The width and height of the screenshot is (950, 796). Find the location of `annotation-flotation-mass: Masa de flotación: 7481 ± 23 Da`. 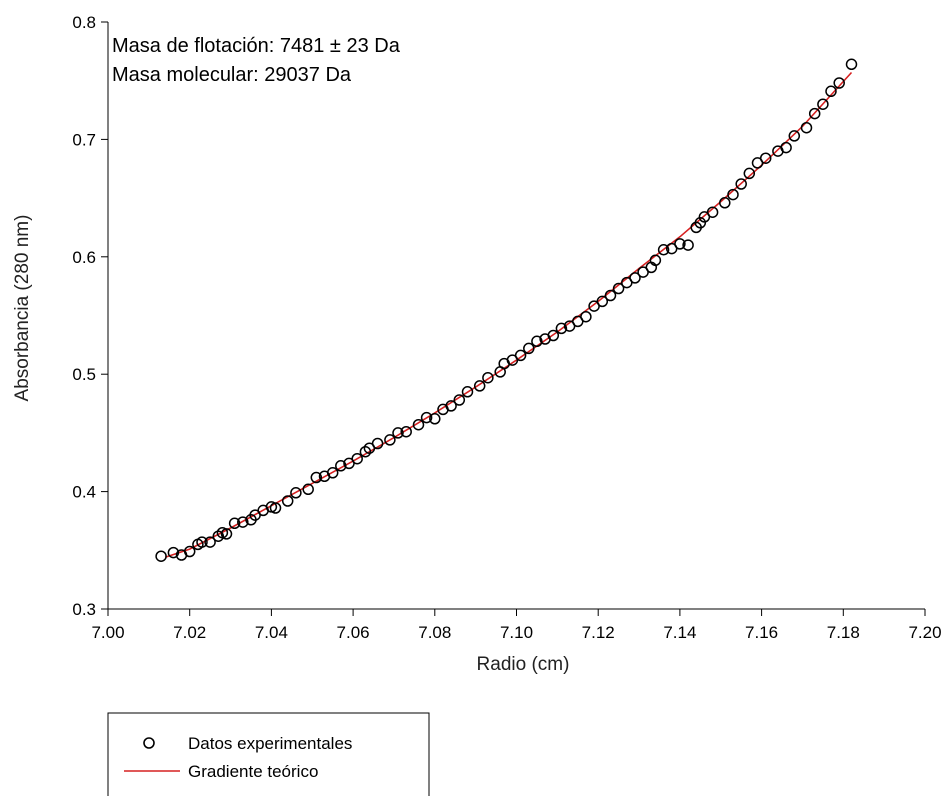

annotation-flotation-mass: Masa de flotación: 7481 ± 23 Da is located at coordinates (256, 46).